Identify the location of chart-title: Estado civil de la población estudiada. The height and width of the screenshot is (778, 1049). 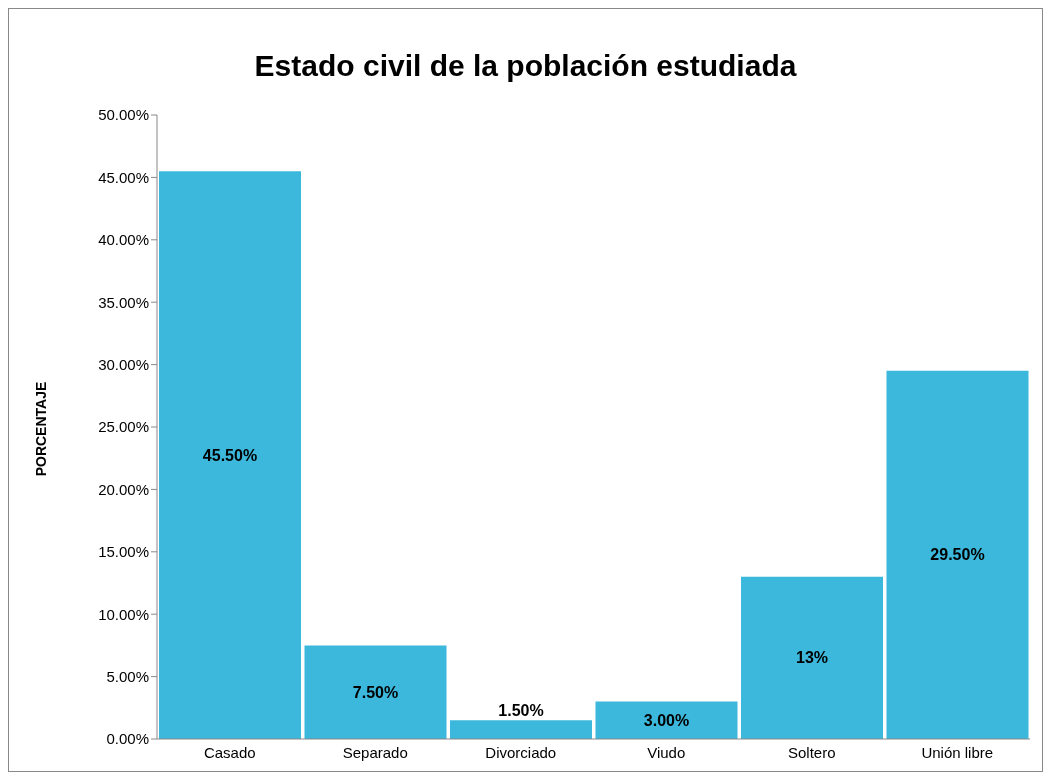
(525, 66).